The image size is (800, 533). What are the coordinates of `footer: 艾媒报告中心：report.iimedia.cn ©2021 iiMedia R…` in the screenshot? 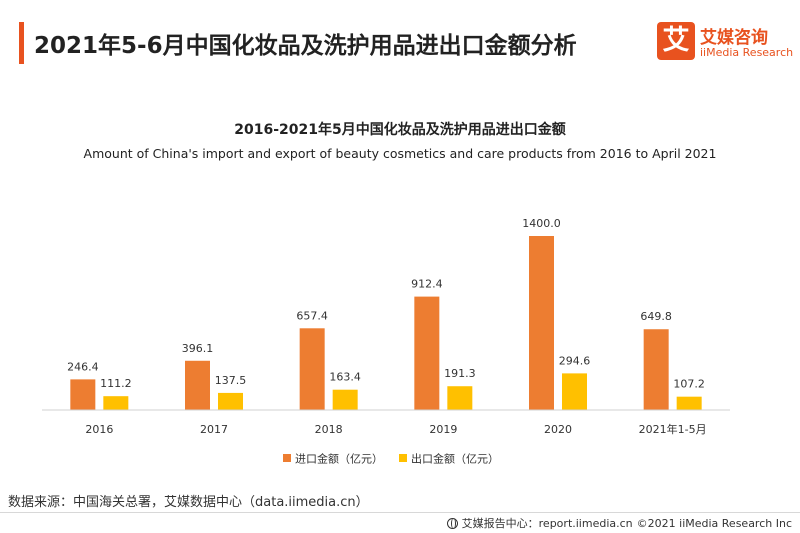 It's located at (619, 523).